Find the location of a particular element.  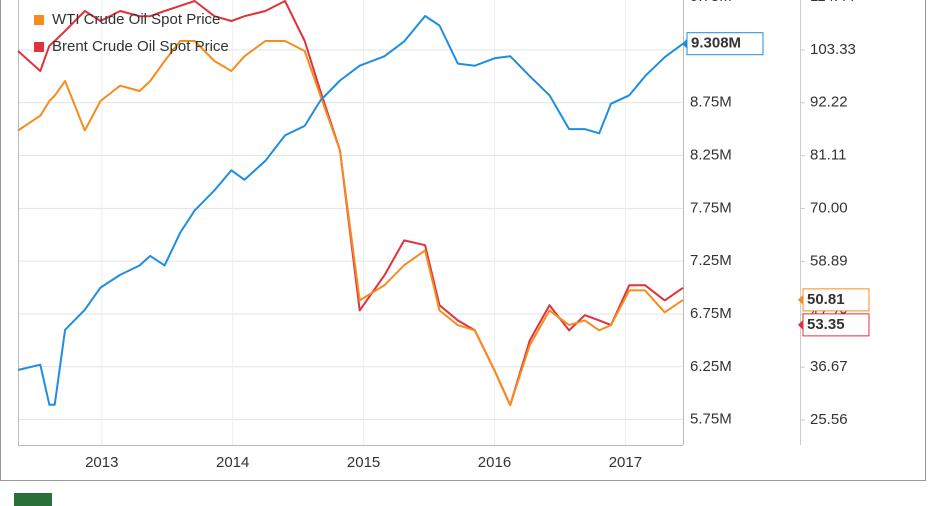

legend-label: WTI Crude Oil Spot Price is located at coordinates (136, 19).